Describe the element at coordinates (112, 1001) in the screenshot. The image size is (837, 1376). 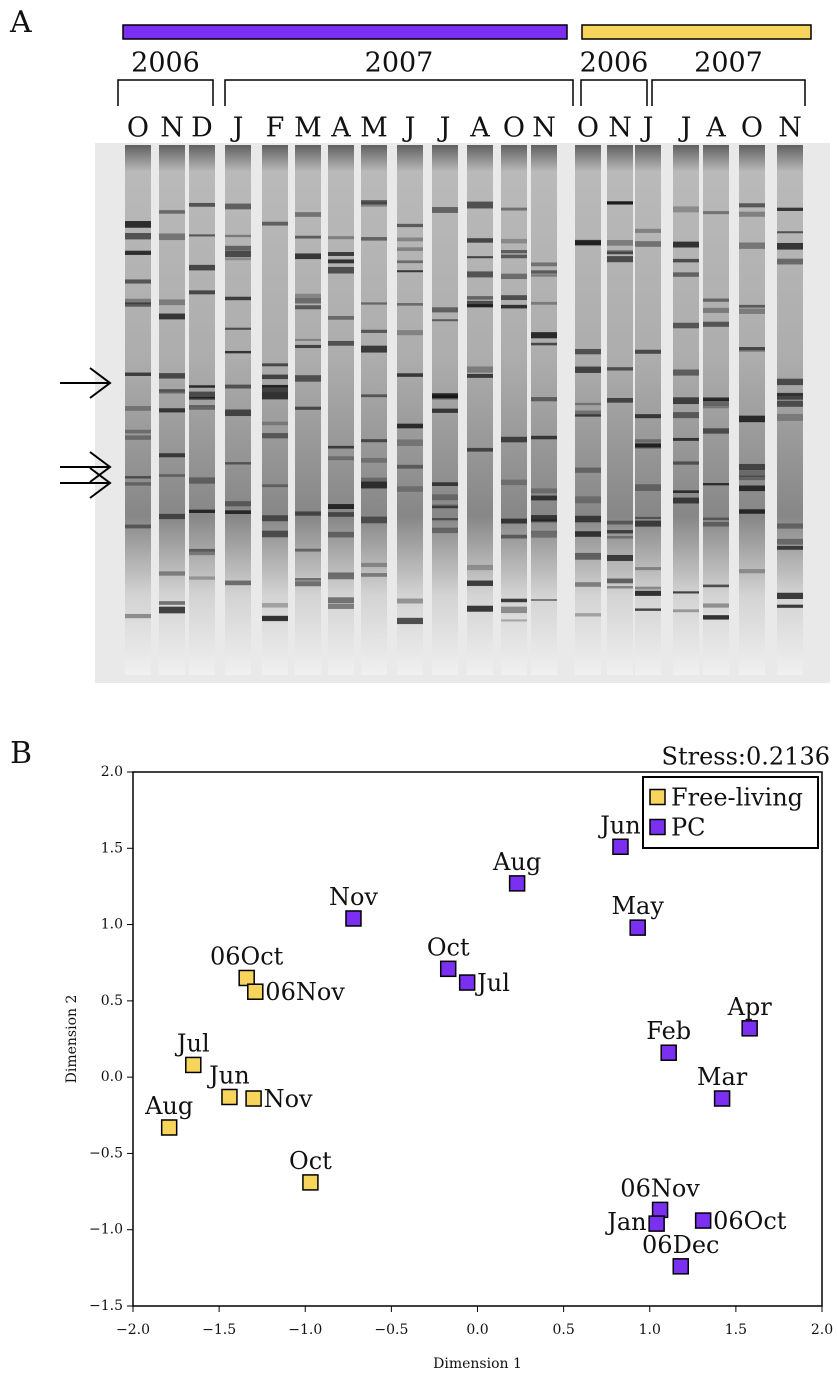
I see `y-tick-label: 0.5` at that location.